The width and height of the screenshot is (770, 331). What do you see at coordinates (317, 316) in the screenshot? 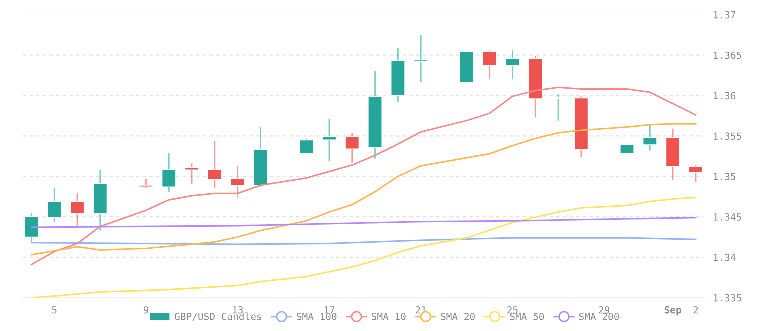
I see `legend-label: SMA 100` at bounding box center [317, 316].